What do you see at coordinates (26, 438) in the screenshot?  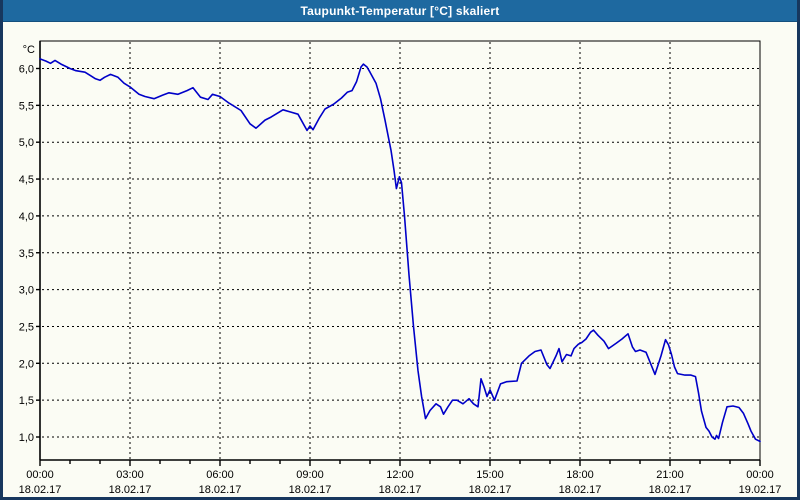 I see `y-tick-label: 1,0` at bounding box center [26, 438].